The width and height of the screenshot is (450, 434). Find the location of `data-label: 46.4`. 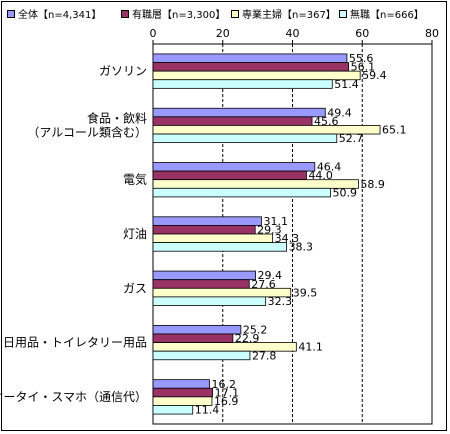

data-label: 46.4 is located at coordinates (329, 167).